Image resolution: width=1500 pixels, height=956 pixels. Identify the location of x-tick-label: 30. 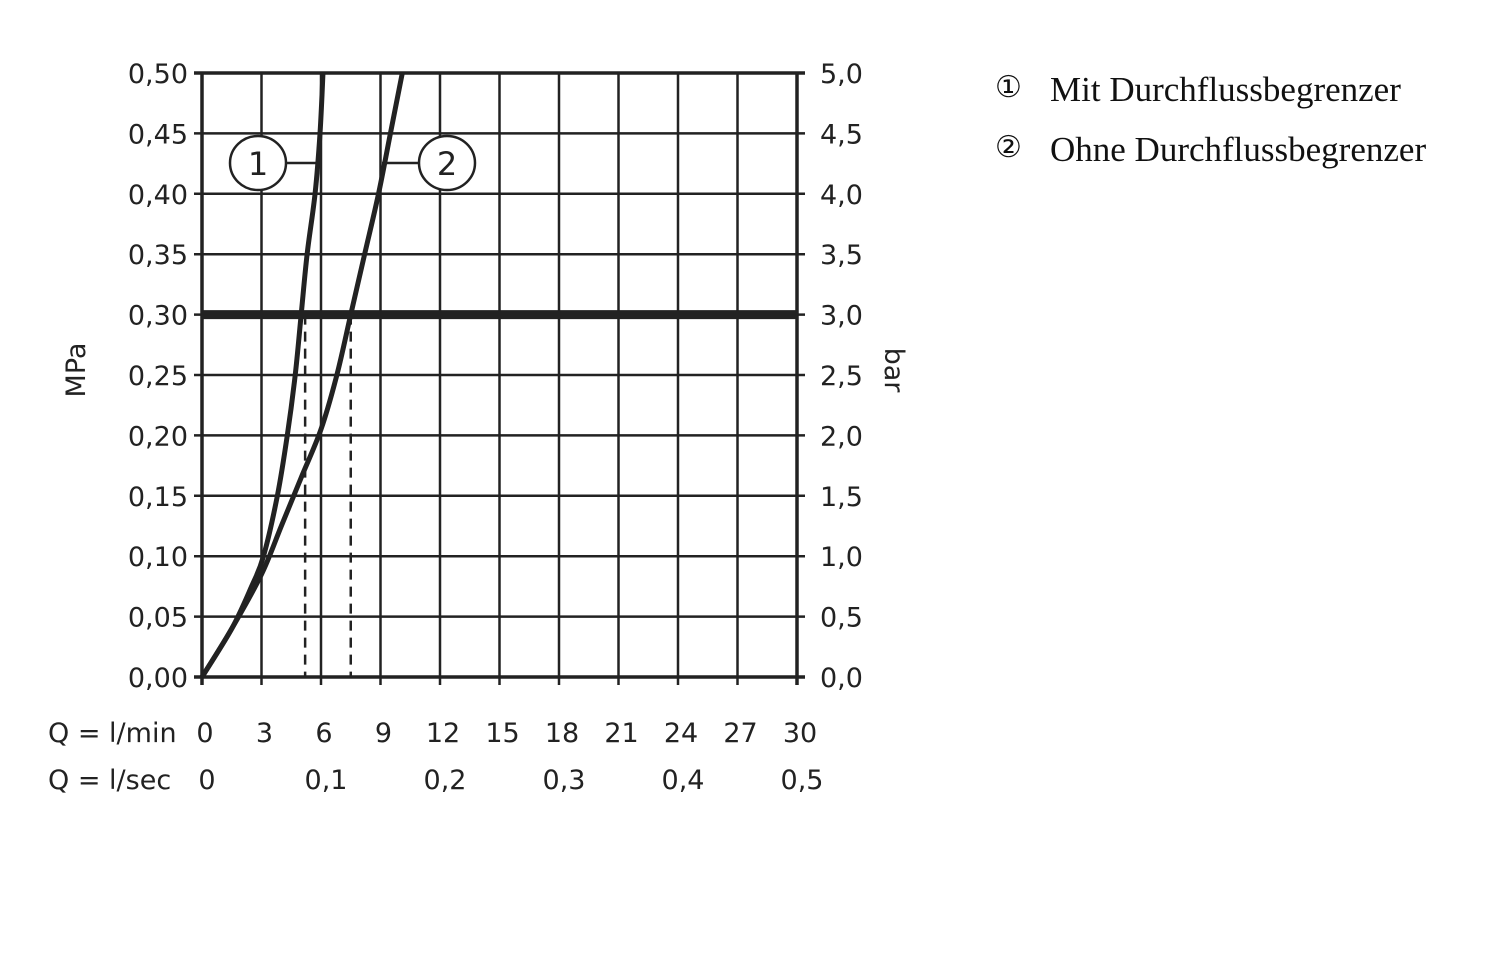
(800, 733).